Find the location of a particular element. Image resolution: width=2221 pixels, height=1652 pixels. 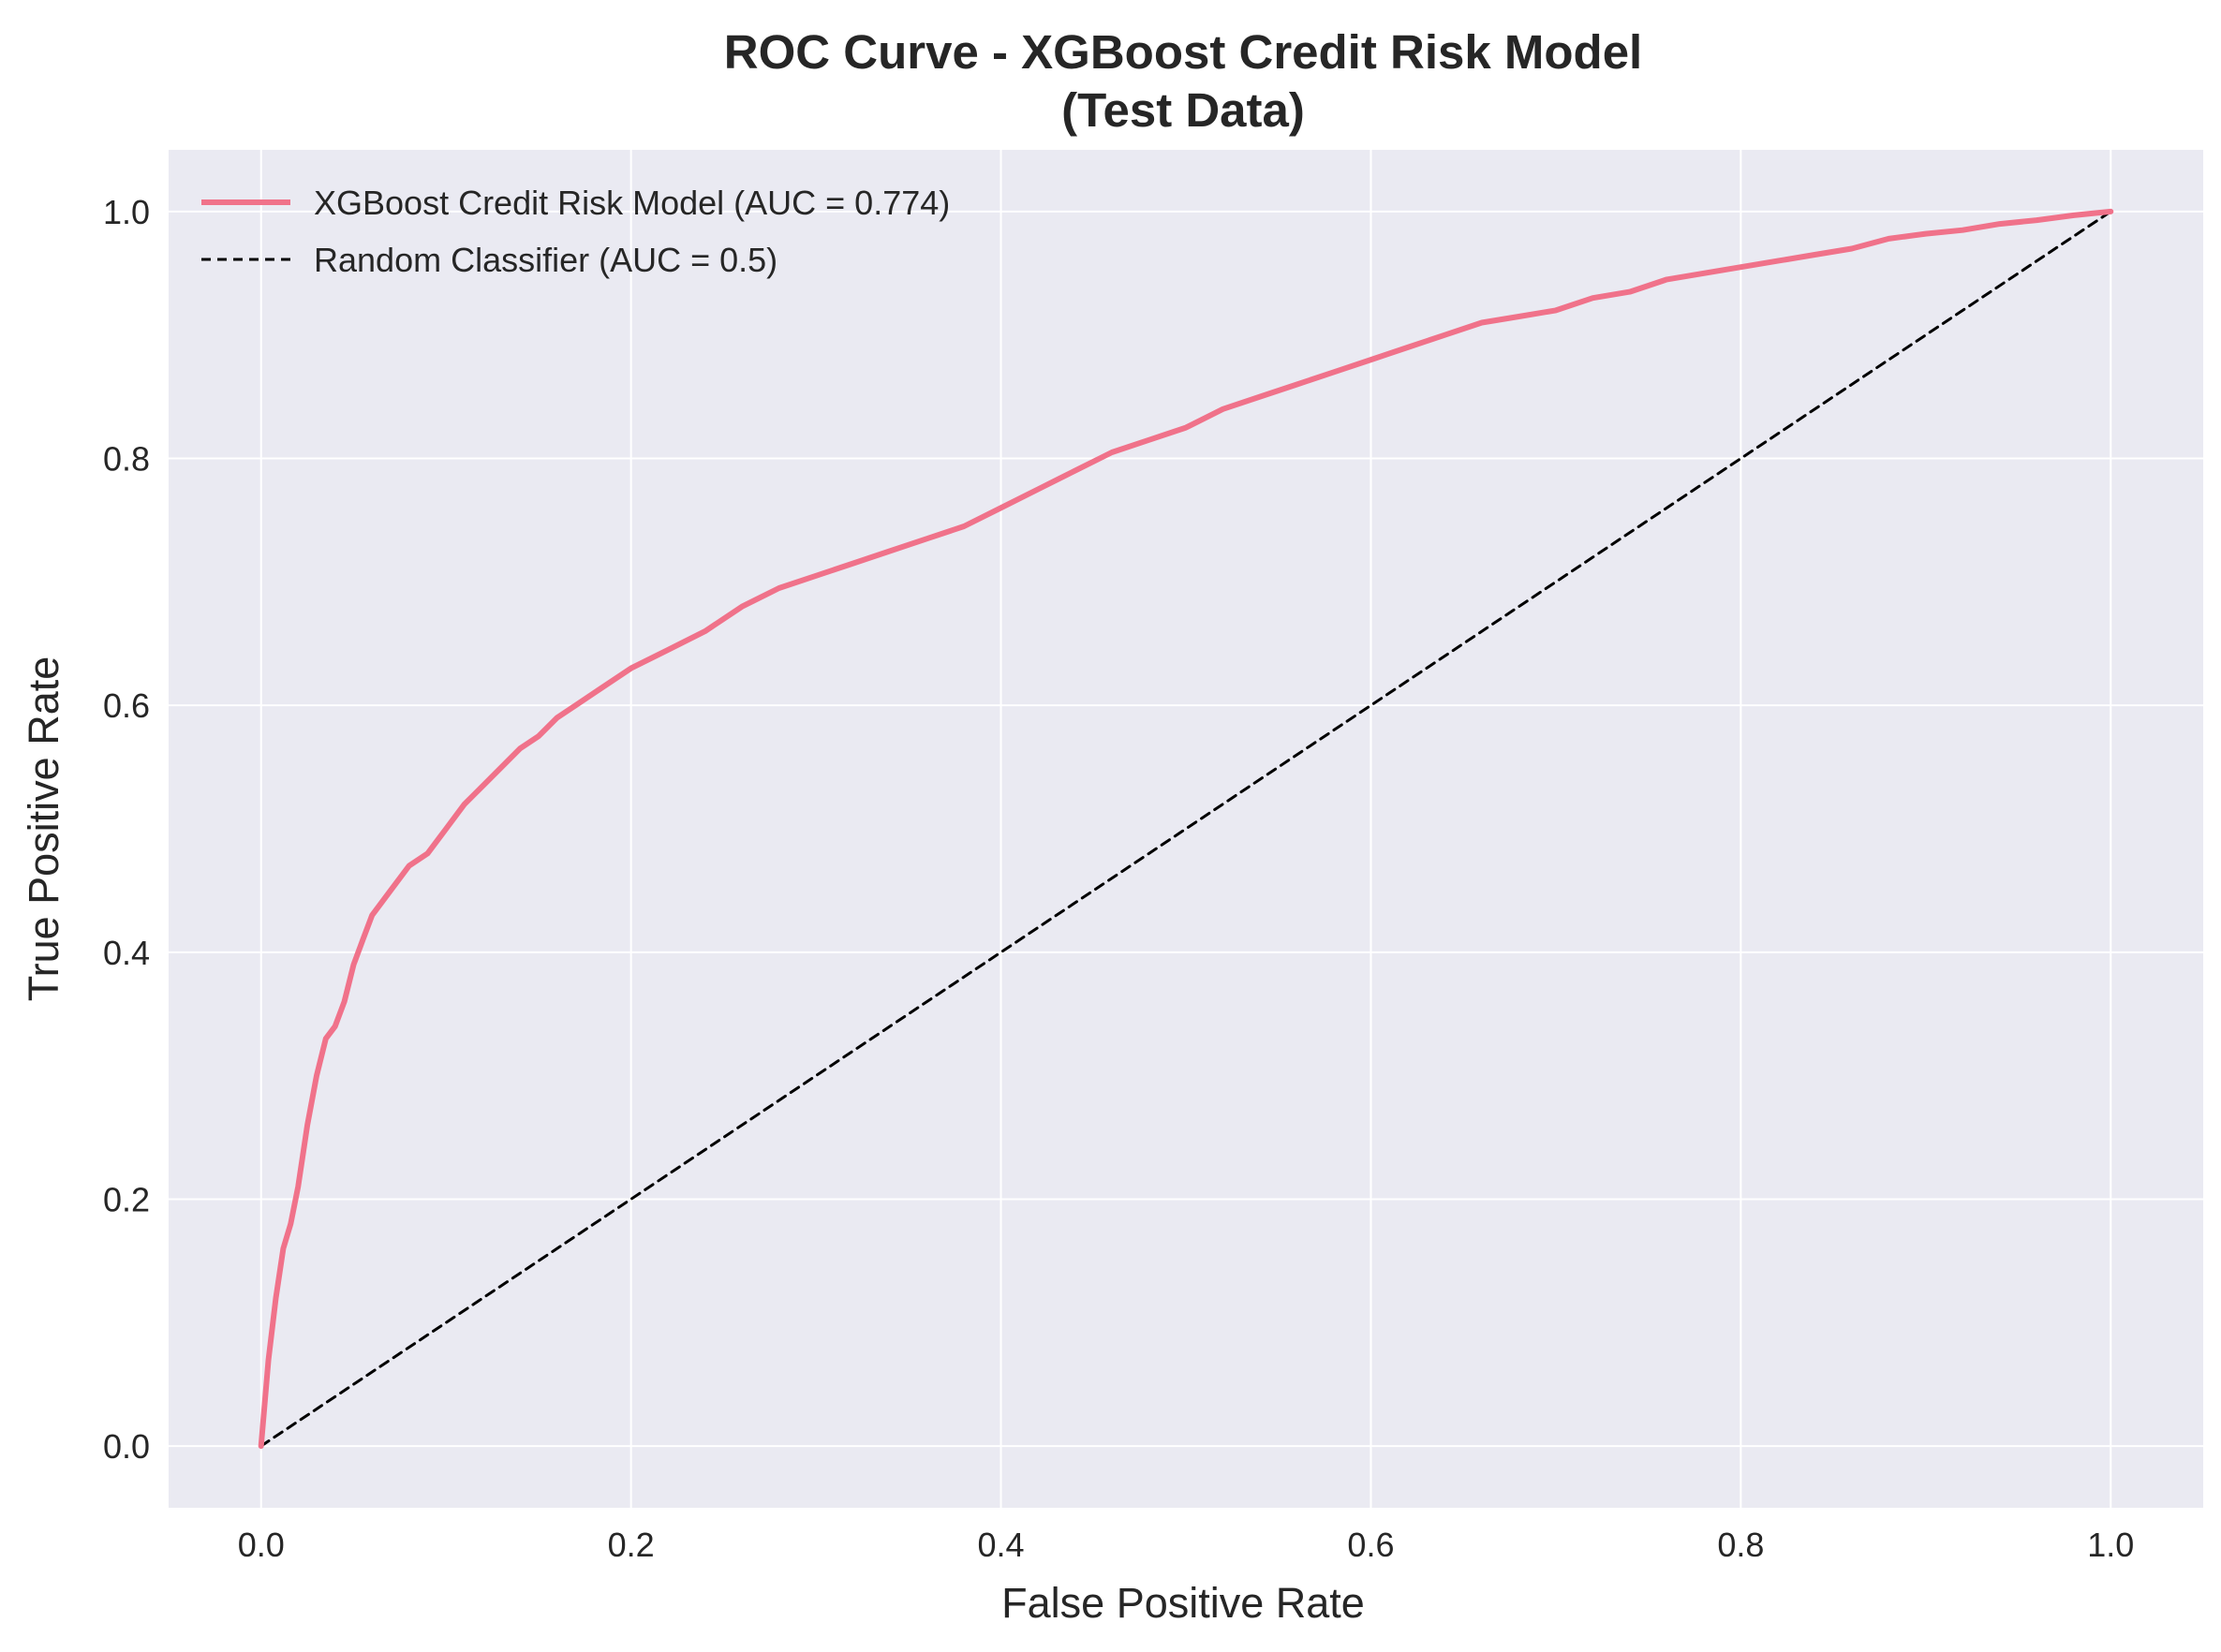

chart-title-line-1: ROC Curve - XGBoost Credit Risk Model is located at coordinates (1183, 52).